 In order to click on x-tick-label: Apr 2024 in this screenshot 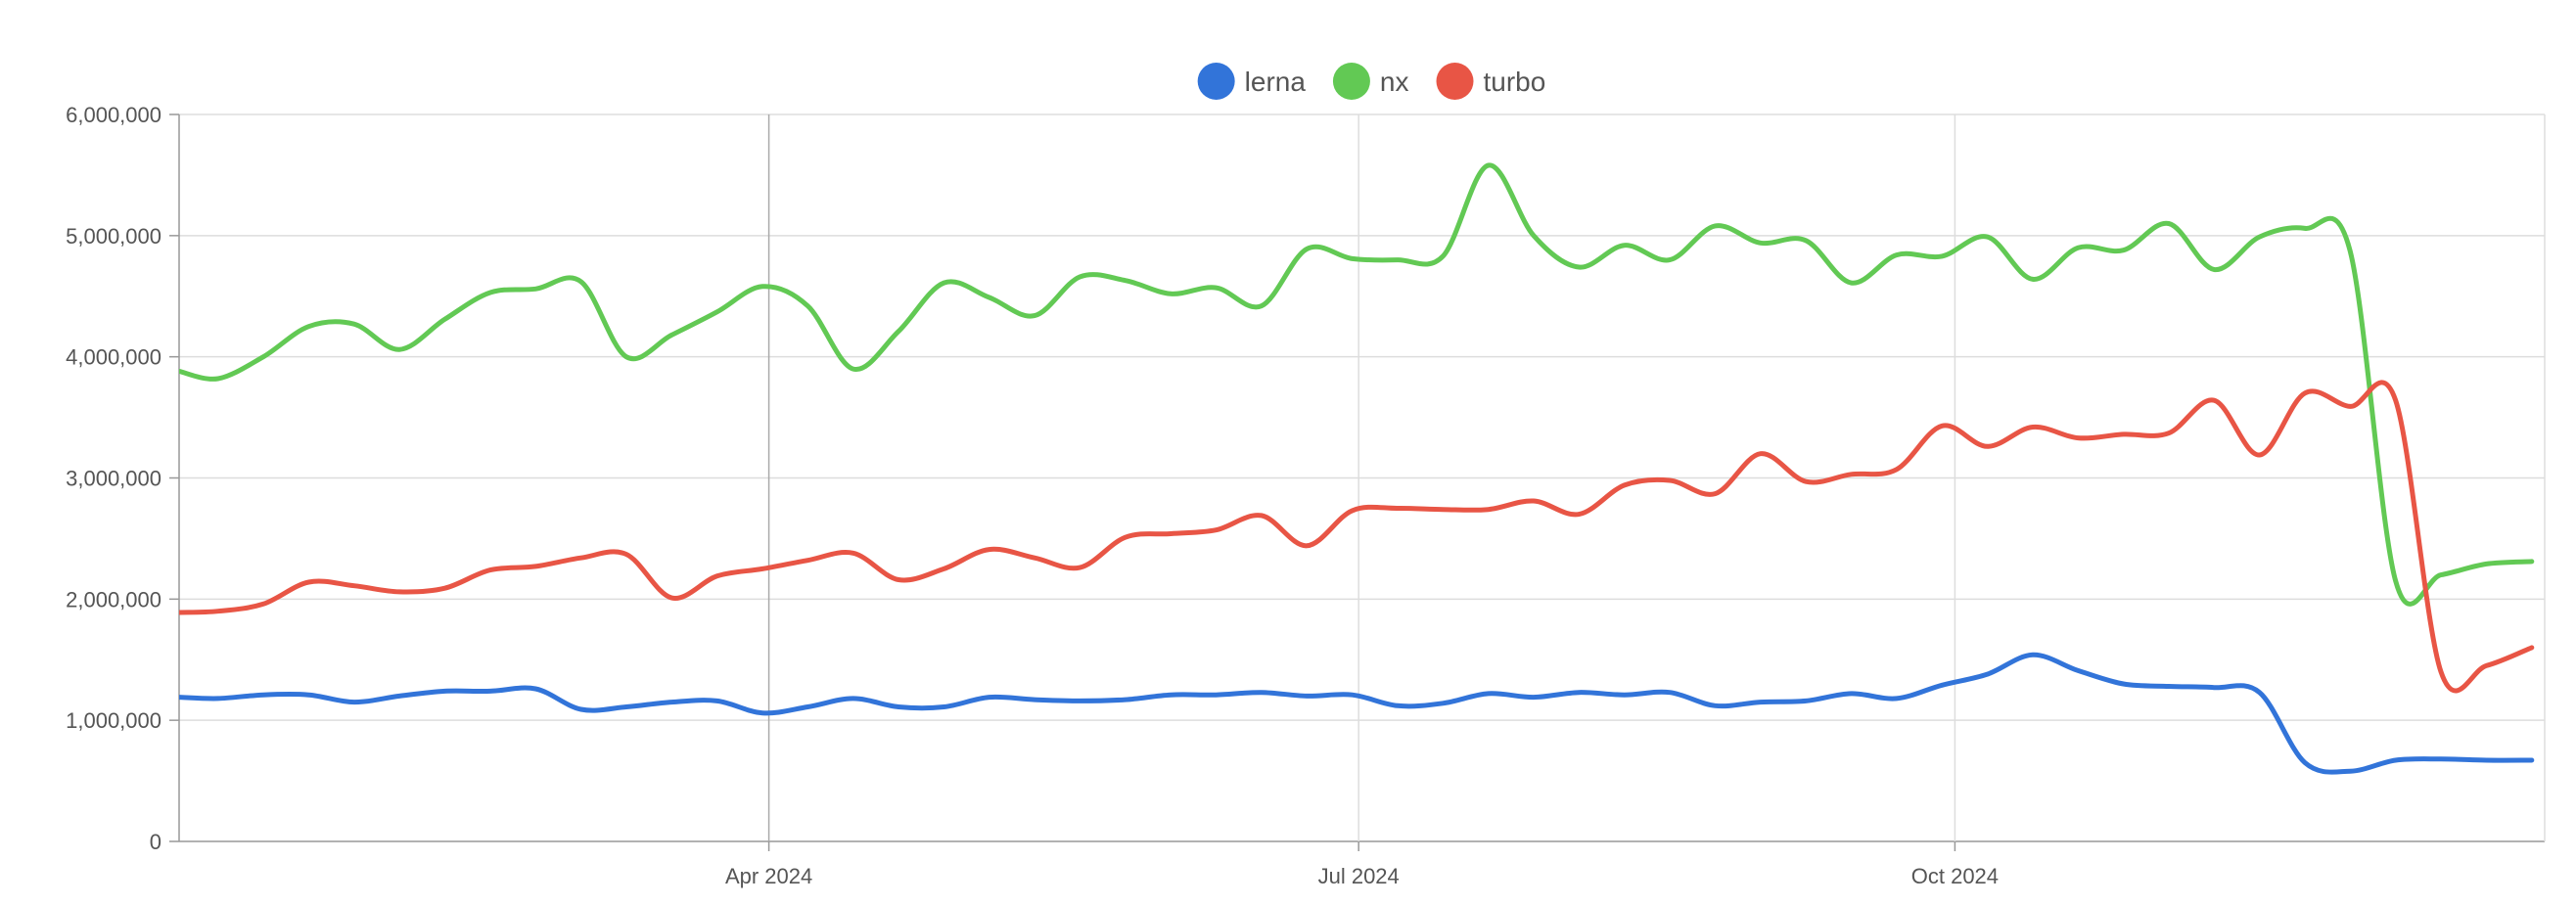, I will do `click(768, 876)`.